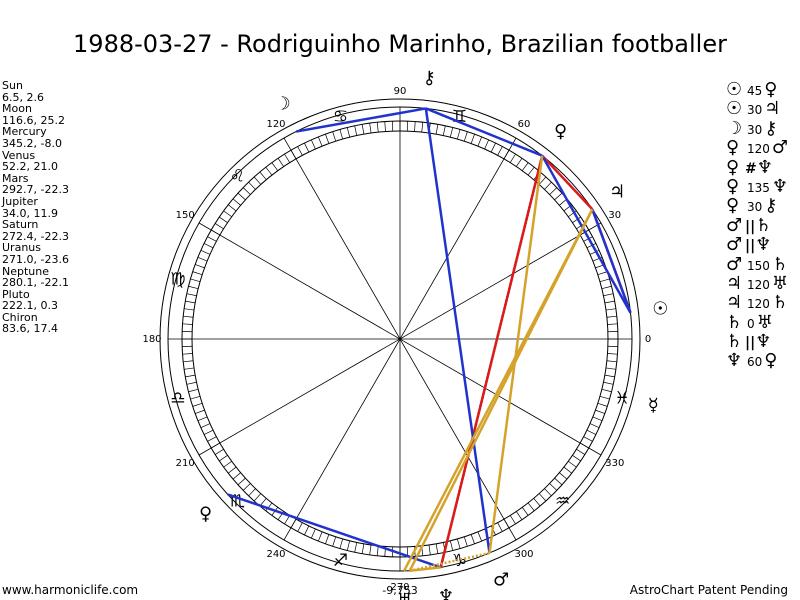 The height and width of the screenshot is (600, 800). Describe the element at coordinates (758, 264) in the screenshot. I see `aspect-row: ♂ 150 ♄` at that location.